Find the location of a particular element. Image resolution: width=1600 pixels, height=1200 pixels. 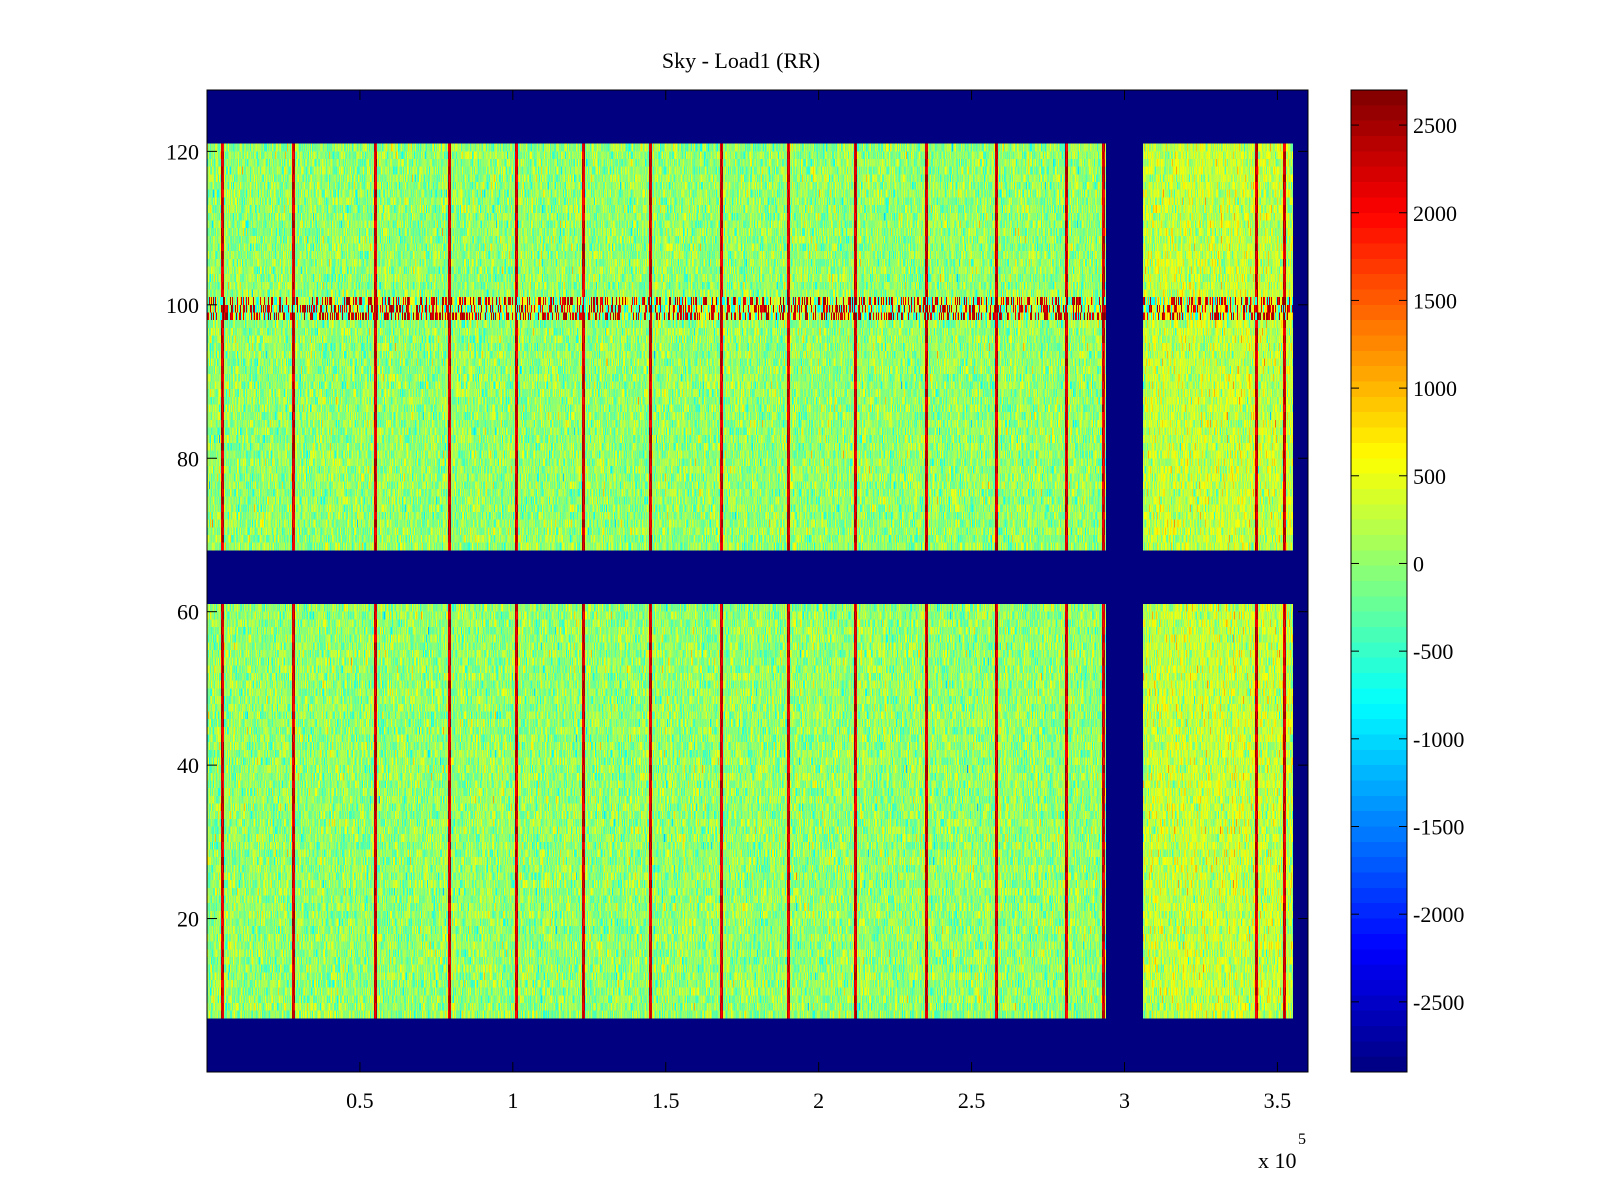

y-tick-label: 100 is located at coordinates (182, 305).